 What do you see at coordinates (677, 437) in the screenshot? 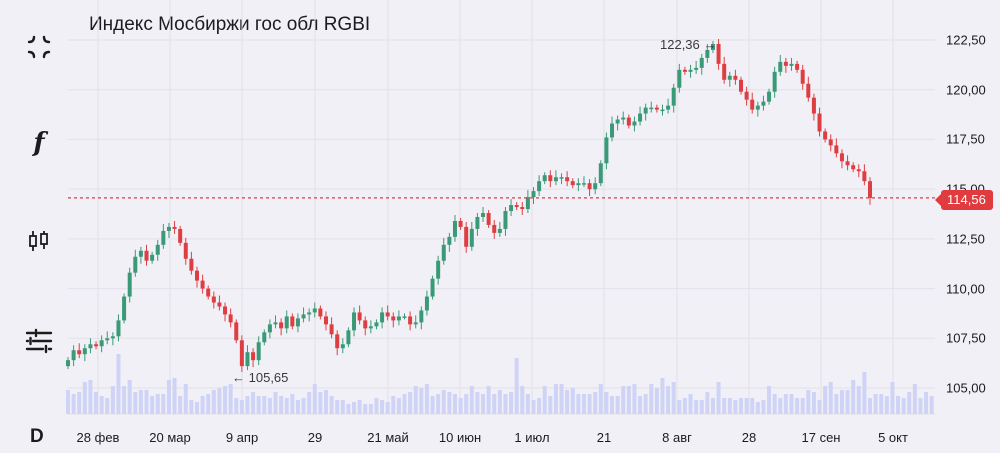
I see `x-axis-label: 8 авг` at bounding box center [677, 437].